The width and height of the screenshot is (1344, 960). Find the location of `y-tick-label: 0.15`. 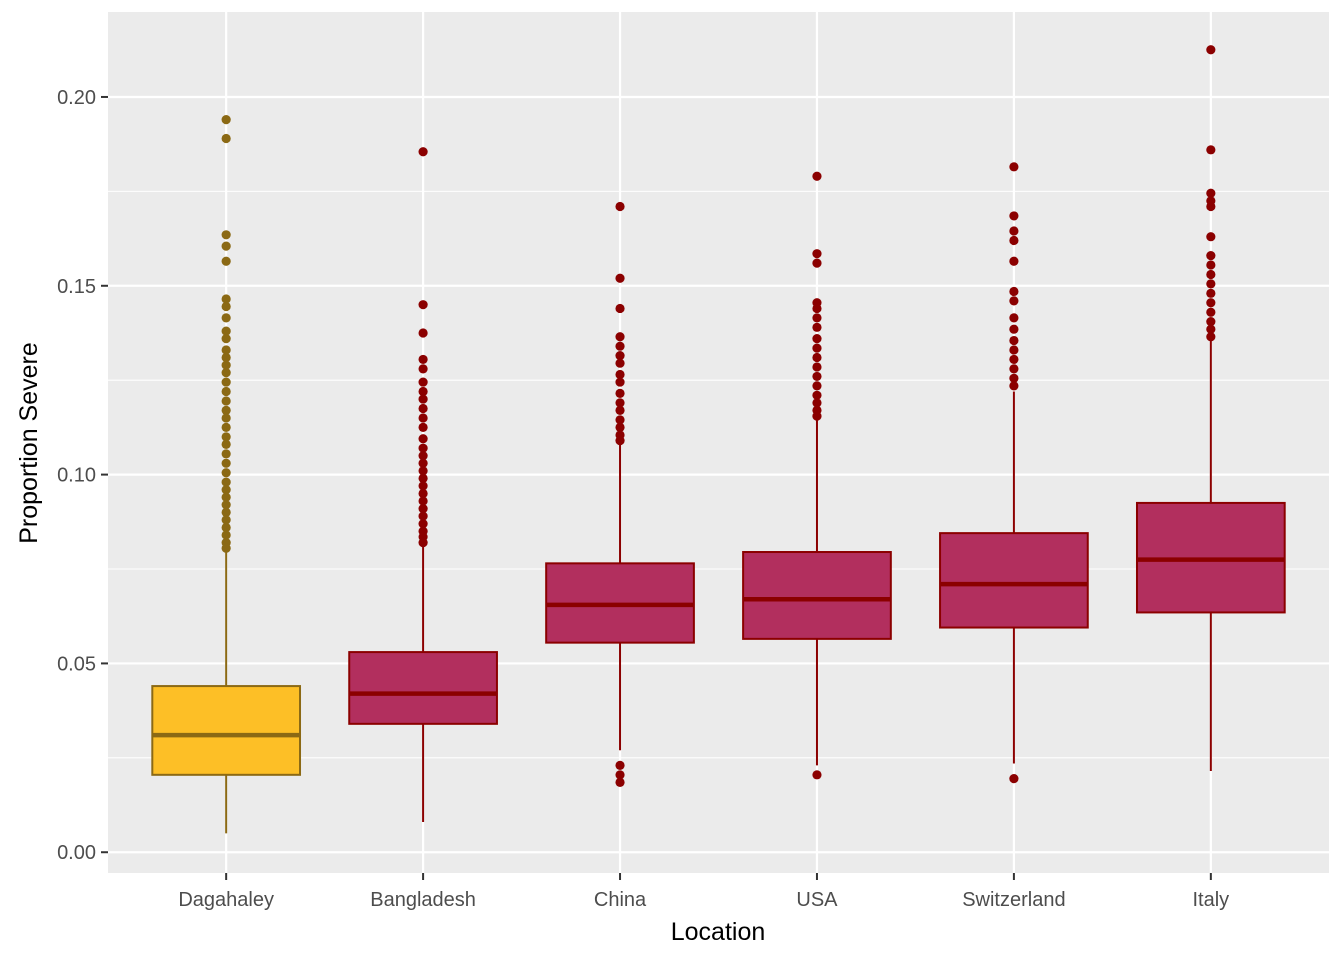

y-tick-label: 0.15 is located at coordinates (76, 287).